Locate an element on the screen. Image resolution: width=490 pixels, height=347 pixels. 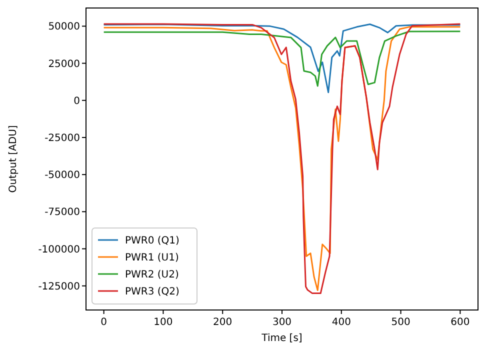
x-tick-label: 200 is located at coordinates (222, 322).